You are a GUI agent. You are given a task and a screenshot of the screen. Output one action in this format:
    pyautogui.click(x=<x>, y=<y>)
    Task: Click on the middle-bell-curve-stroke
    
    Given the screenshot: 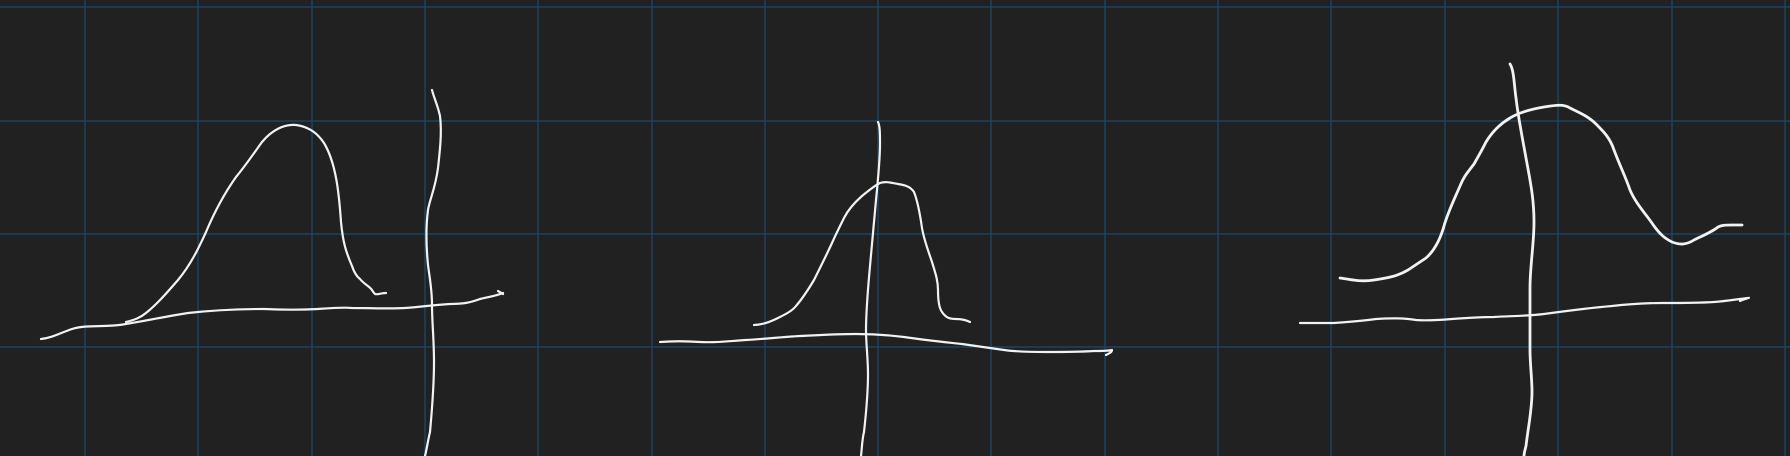 What is the action you would take?
    pyautogui.click(x=862, y=254)
    